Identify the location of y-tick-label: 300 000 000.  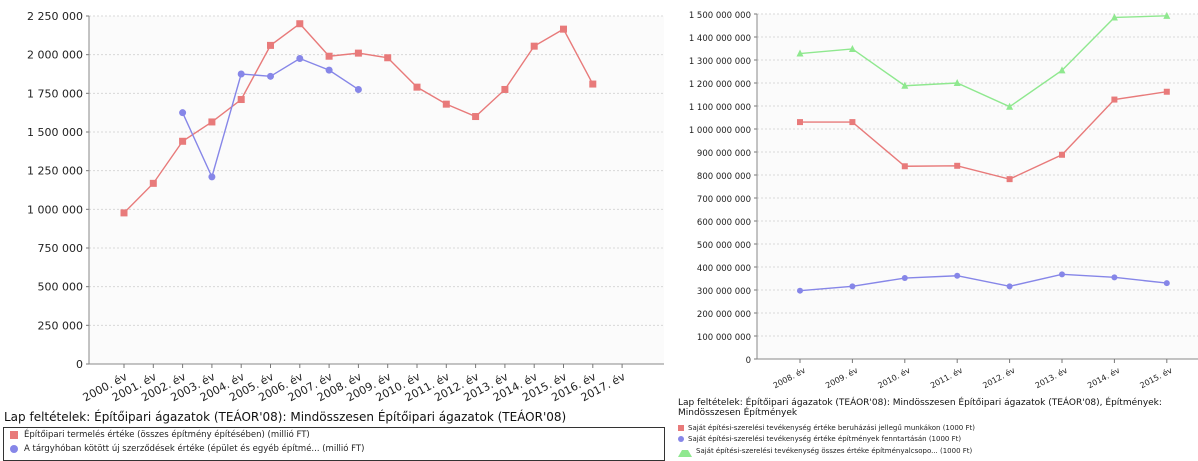
(724, 292).